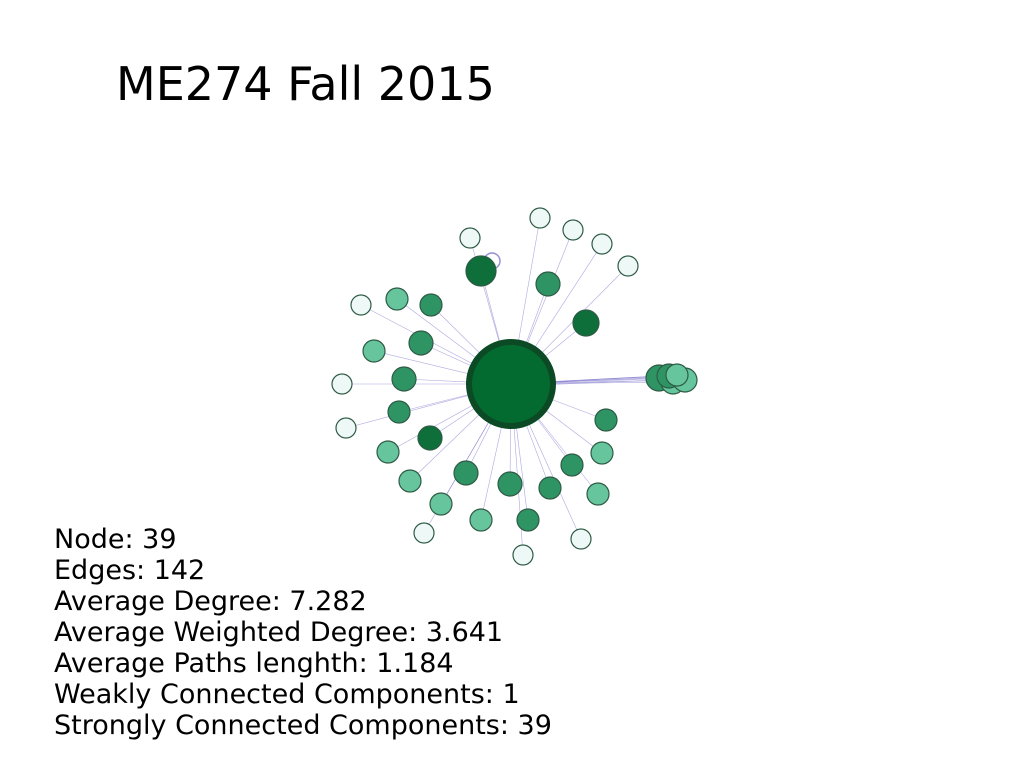 The height and width of the screenshot is (768, 1024). What do you see at coordinates (303, 725) in the screenshot?
I see `stat-strongly-connected-components: Strongly Connected Components: 39` at bounding box center [303, 725].